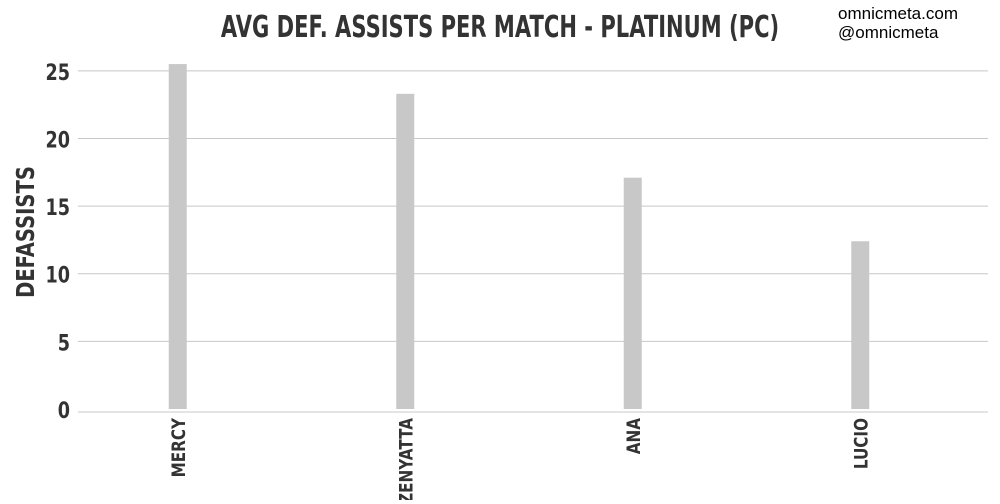  Describe the element at coordinates (898, 13) in the screenshot. I see `credit-site: omnicmeta.com` at that location.